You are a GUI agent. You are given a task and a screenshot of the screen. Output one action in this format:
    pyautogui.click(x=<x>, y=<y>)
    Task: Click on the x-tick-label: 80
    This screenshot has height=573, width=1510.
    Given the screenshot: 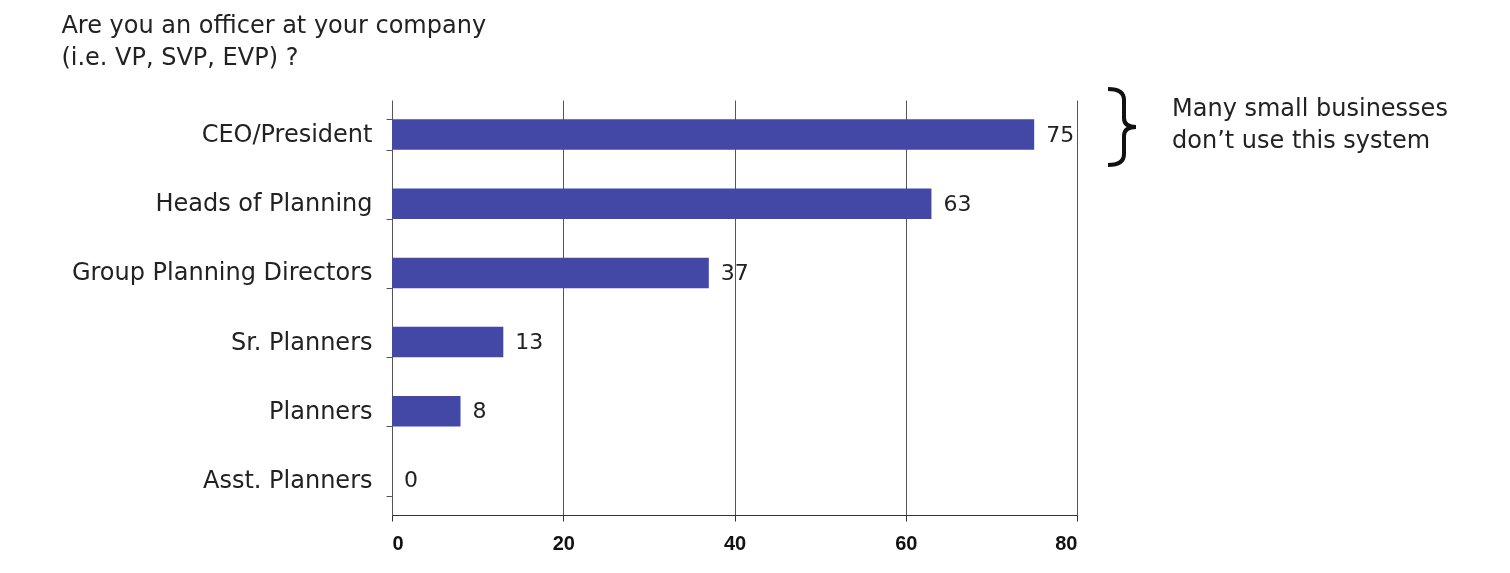 What is the action you would take?
    pyautogui.click(x=1066, y=542)
    